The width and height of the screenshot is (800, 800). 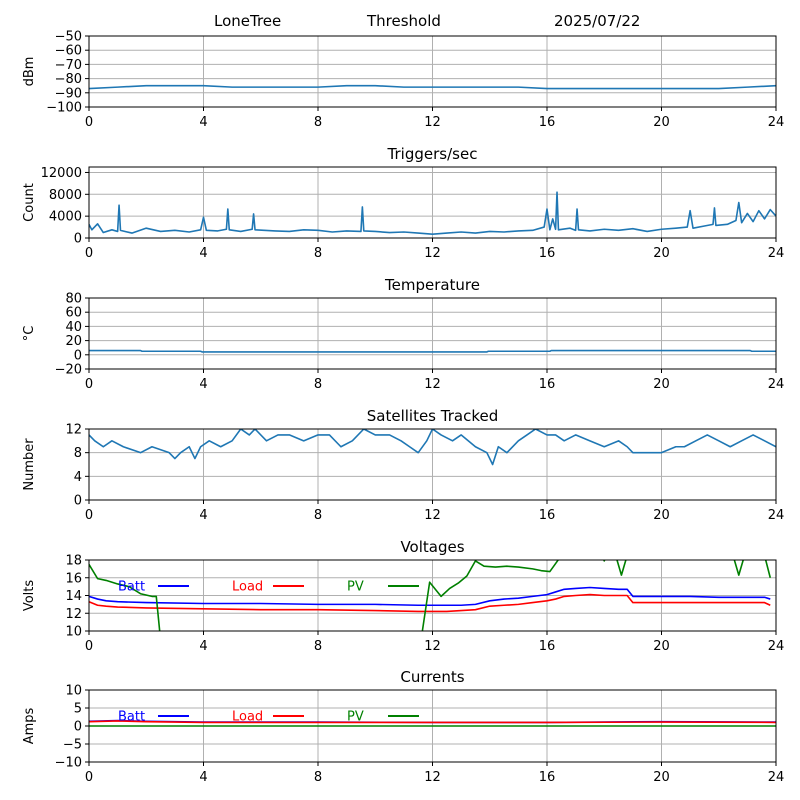 I want to click on y-tick-label: −90, so click(x=68, y=93).